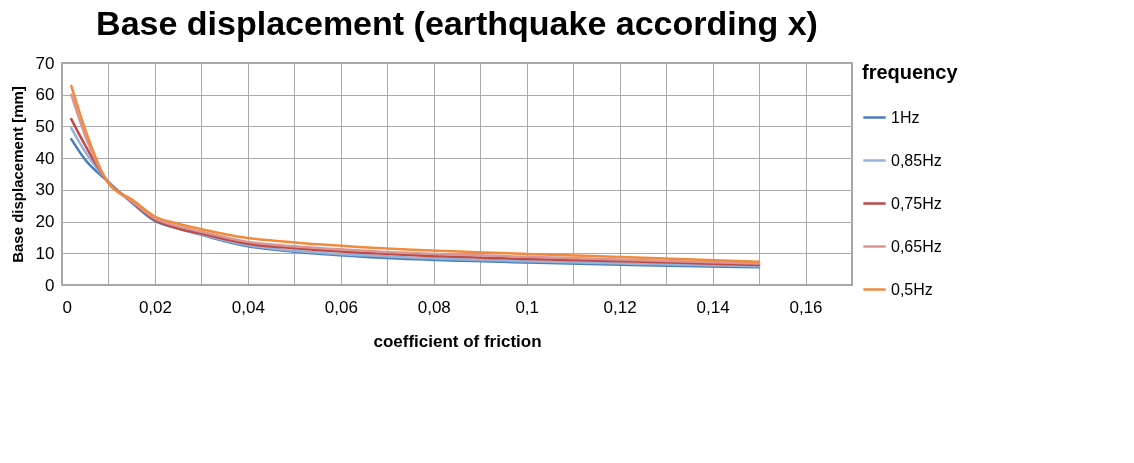 The image size is (1134, 463). Describe the element at coordinates (916, 246) in the screenshot. I see `legend-label: 0,65Hz` at that location.